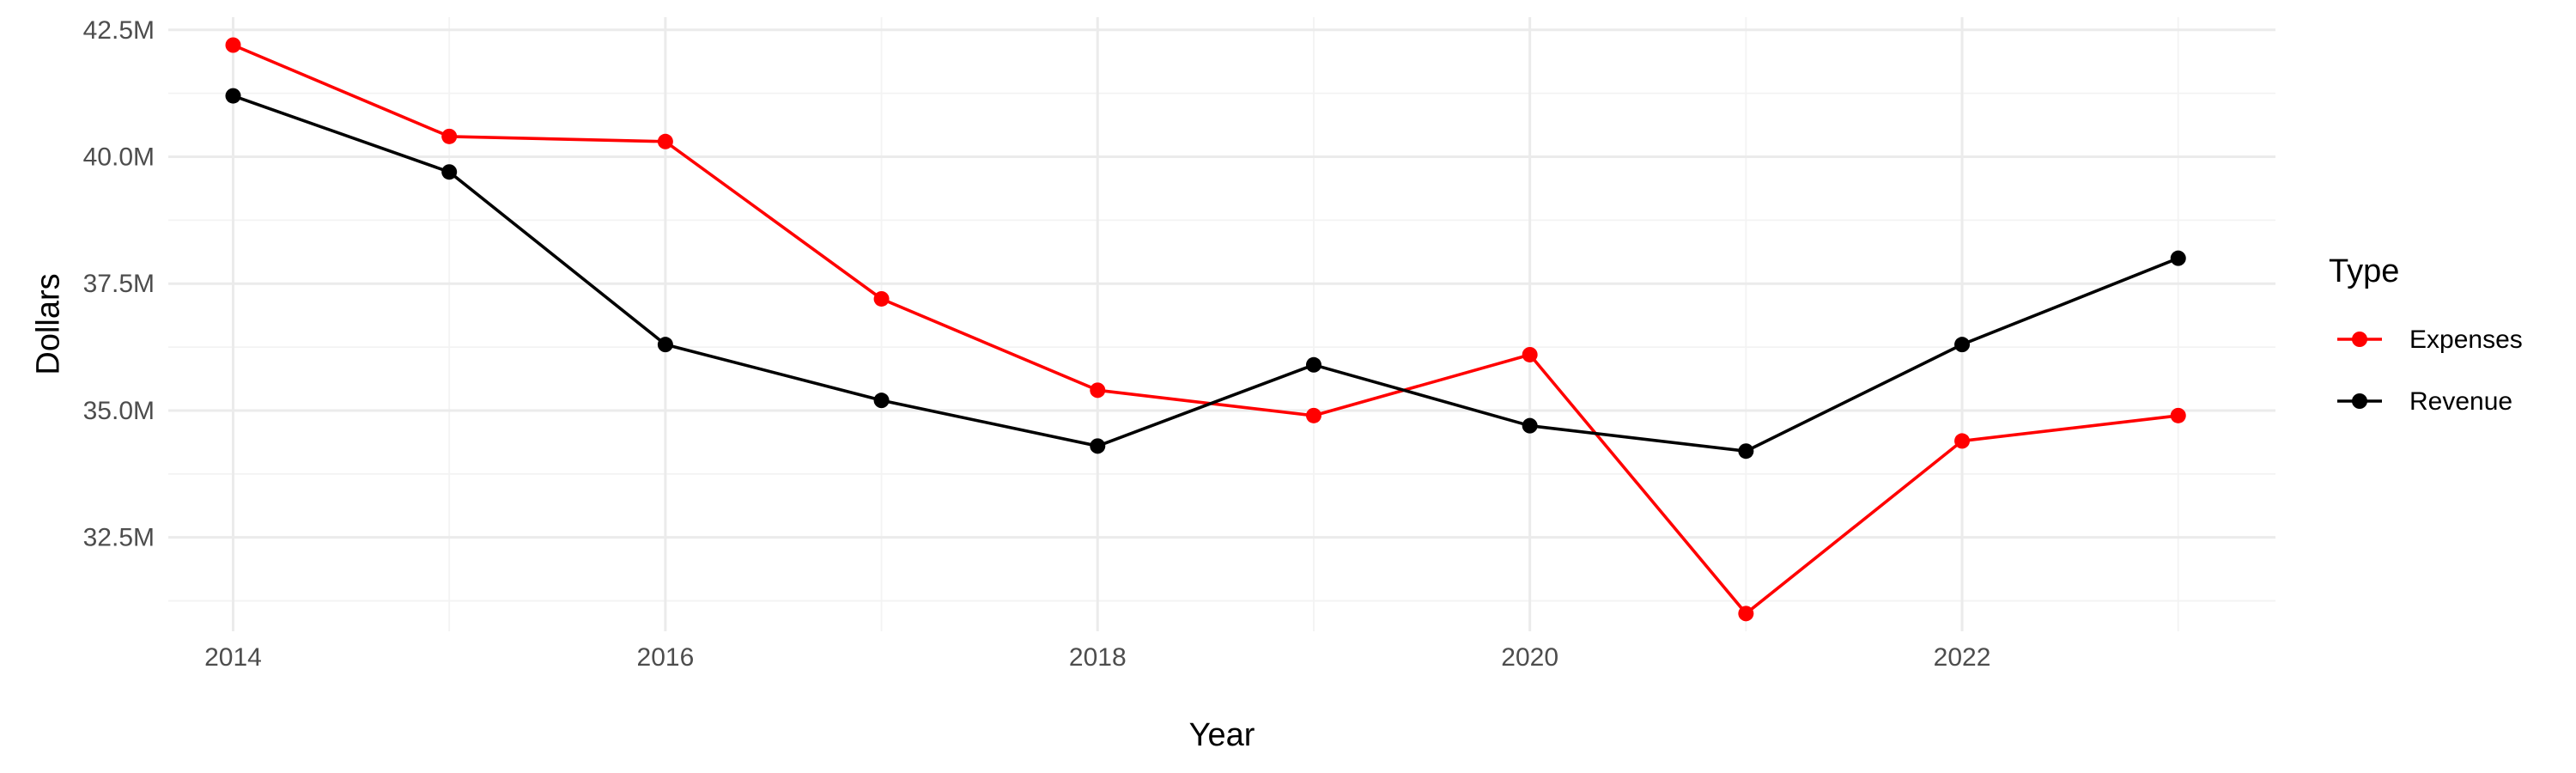  I want to click on y-tick-label: 37.5M, so click(119, 284).